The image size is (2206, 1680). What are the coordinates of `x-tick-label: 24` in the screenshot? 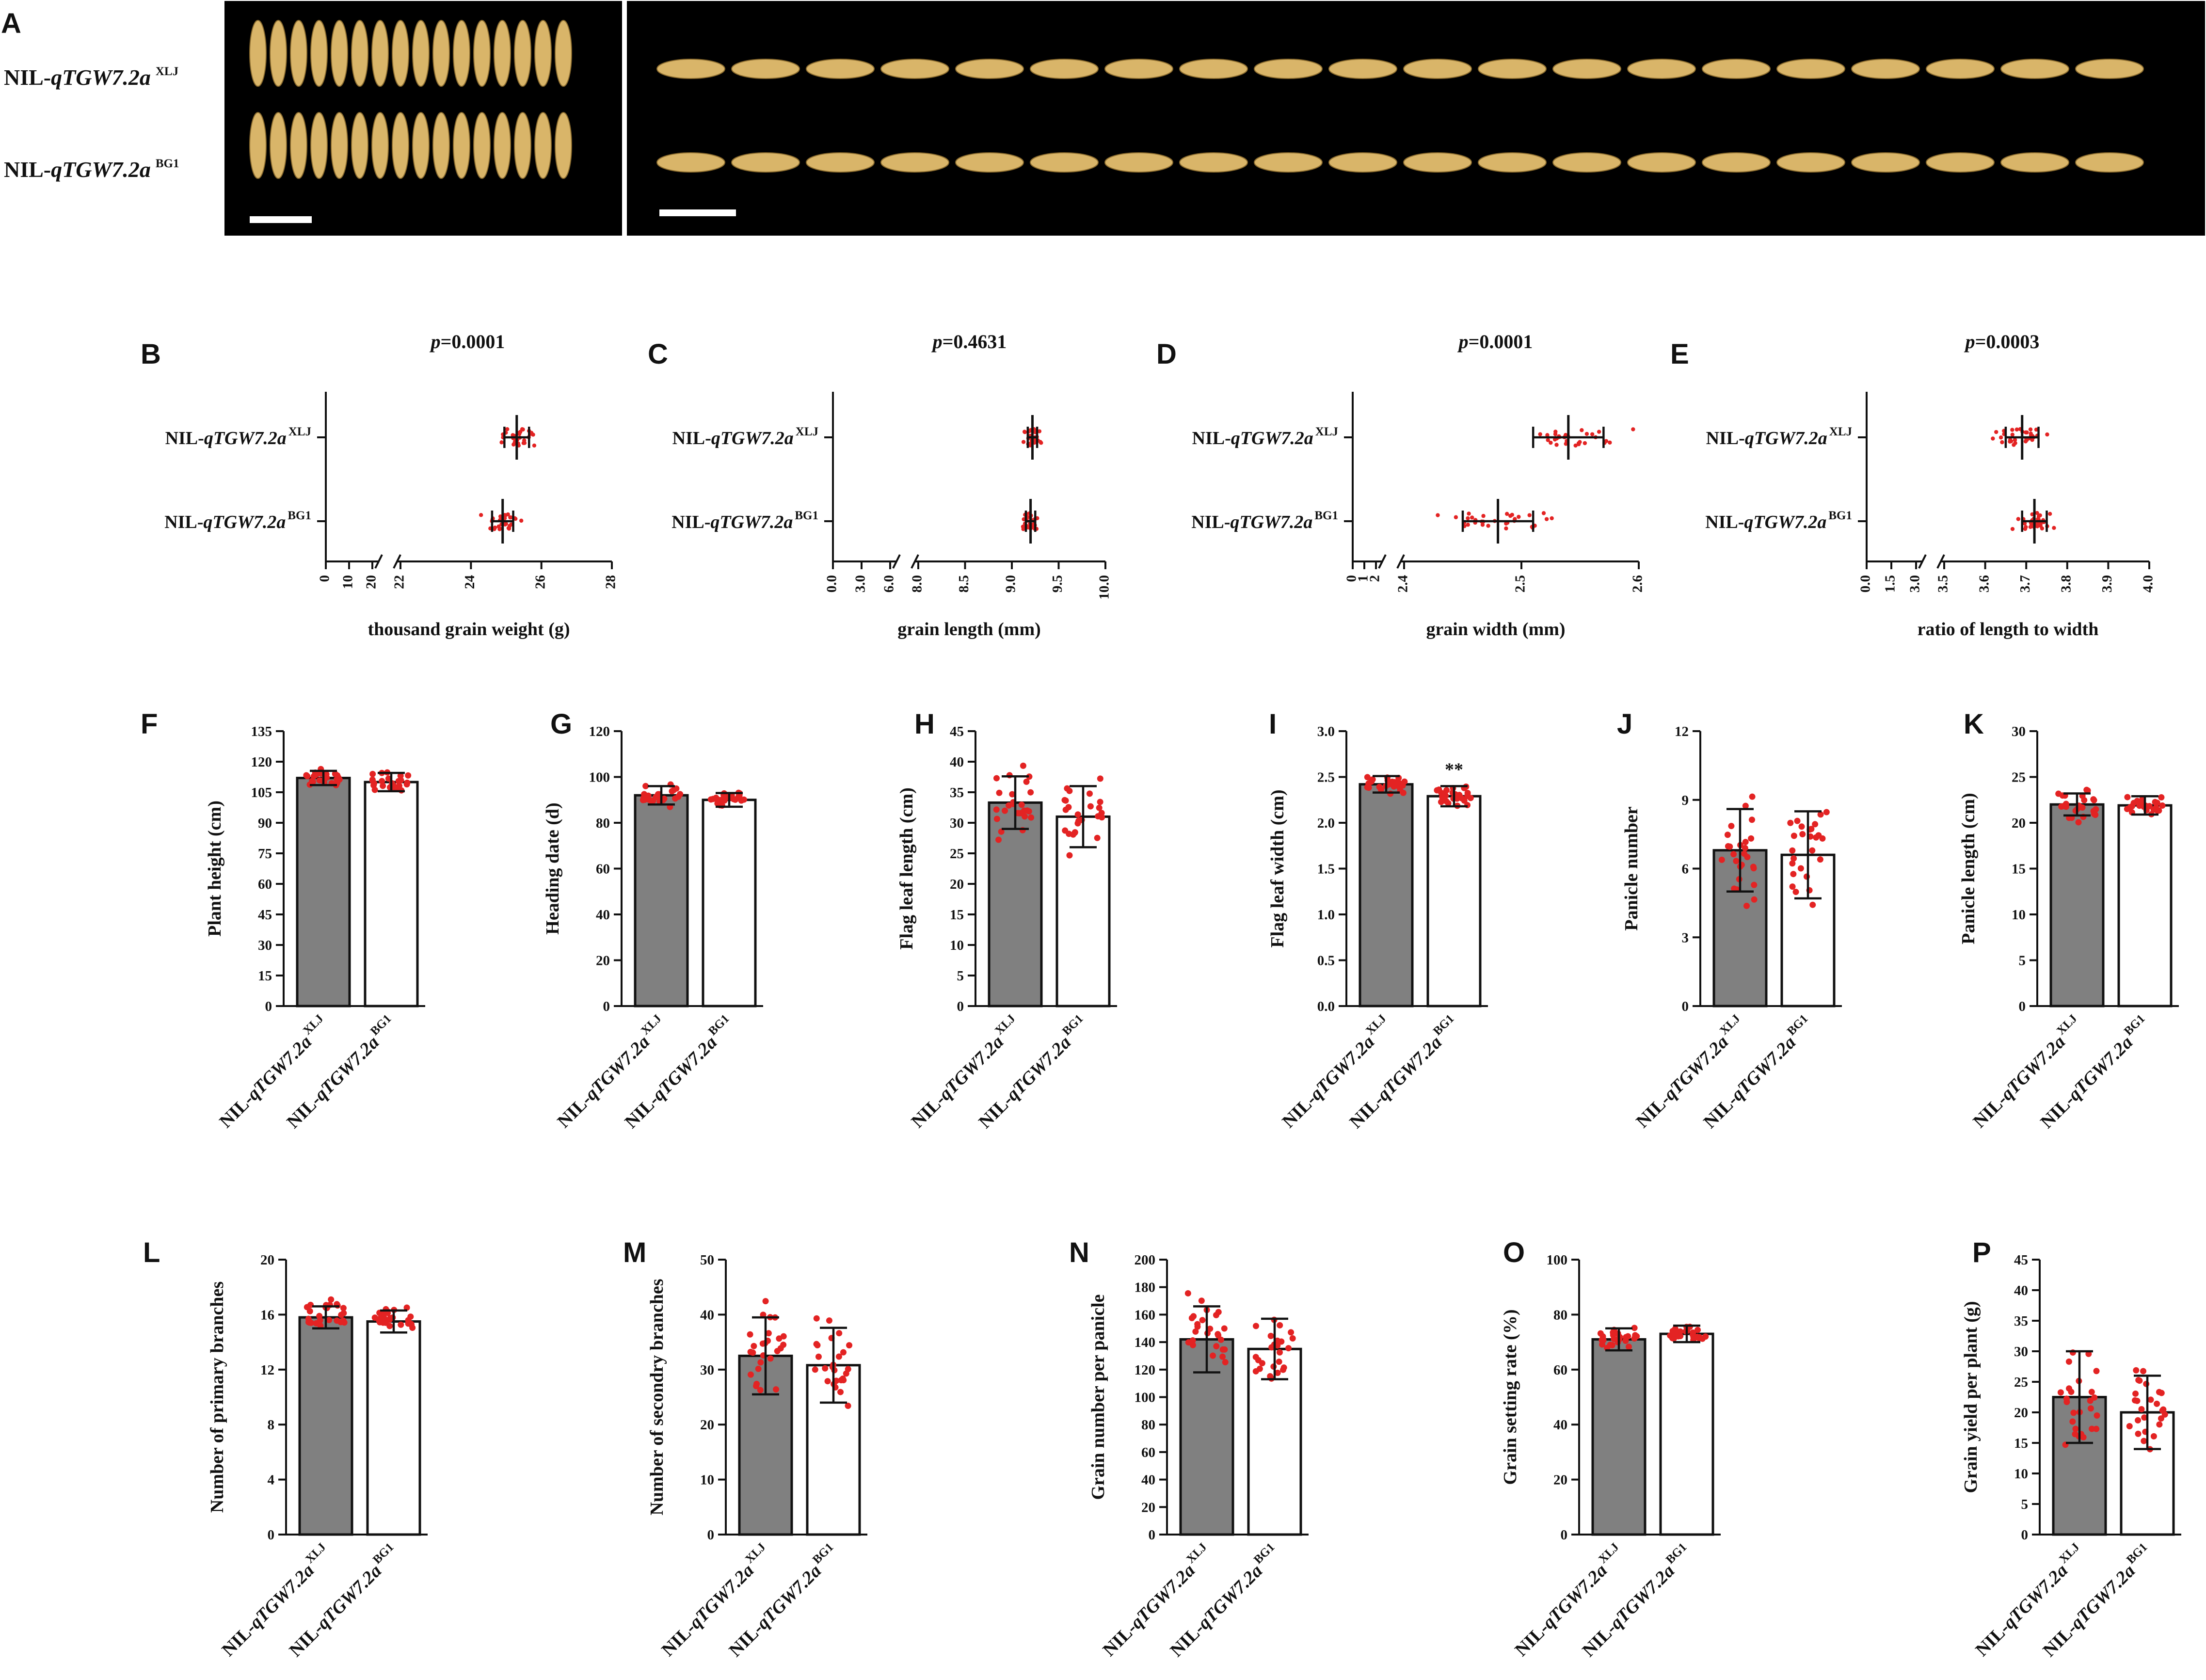 It's located at (470, 582).